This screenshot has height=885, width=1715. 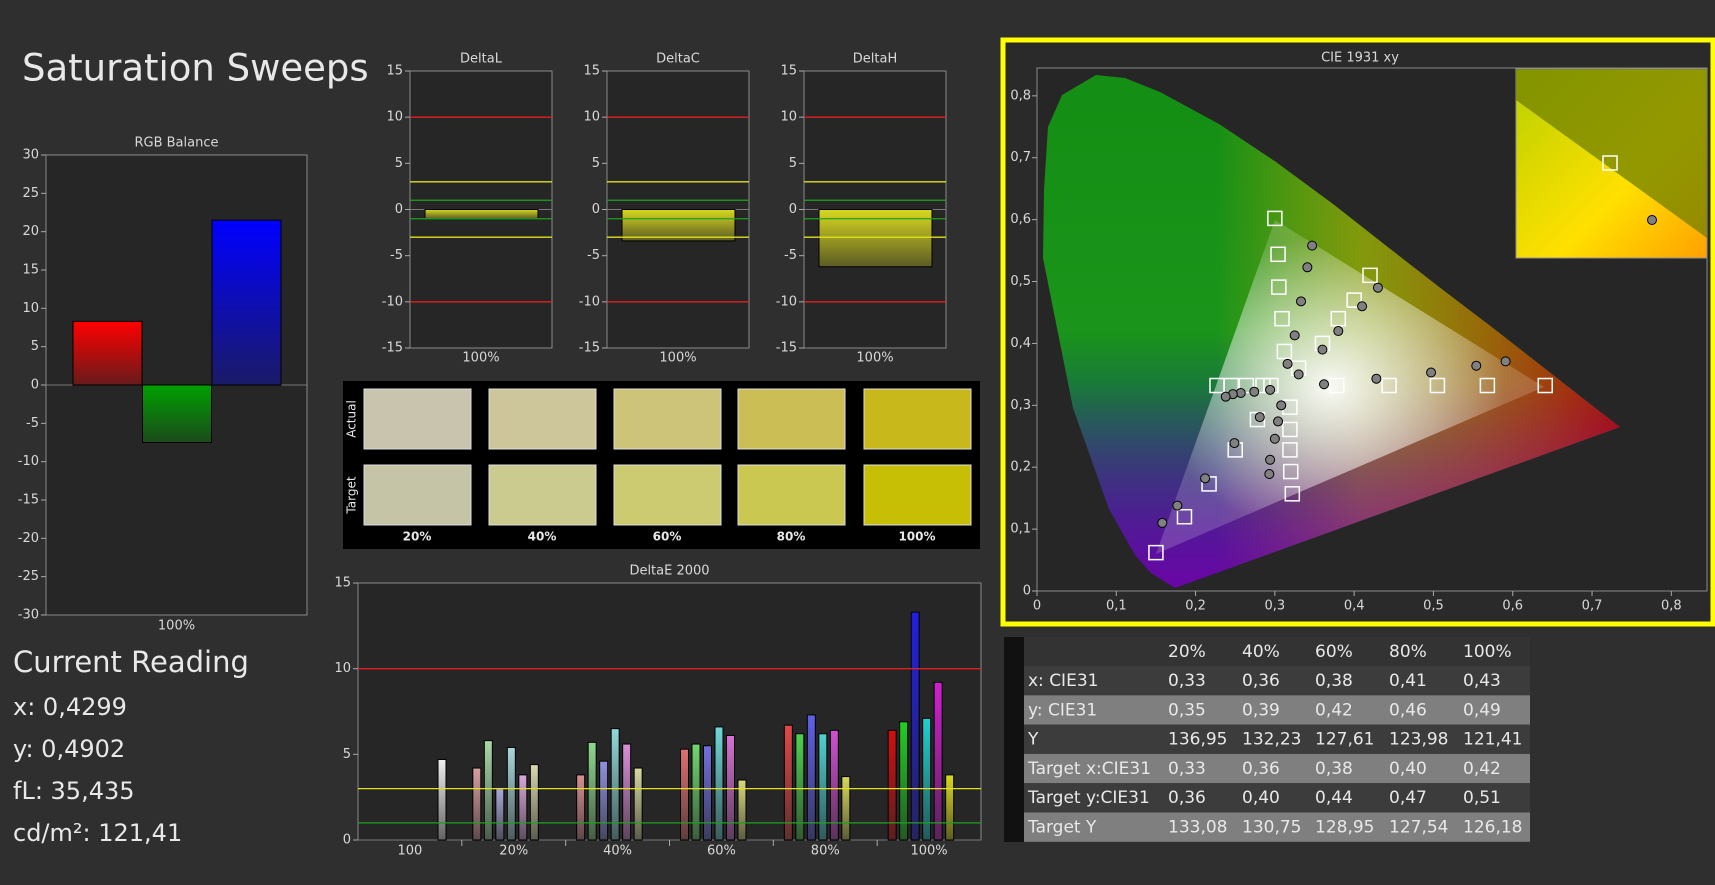 What do you see at coordinates (1062, 710) in the screenshot?
I see `table-row-label: y: CIE31` at bounding box center [1062, 710].